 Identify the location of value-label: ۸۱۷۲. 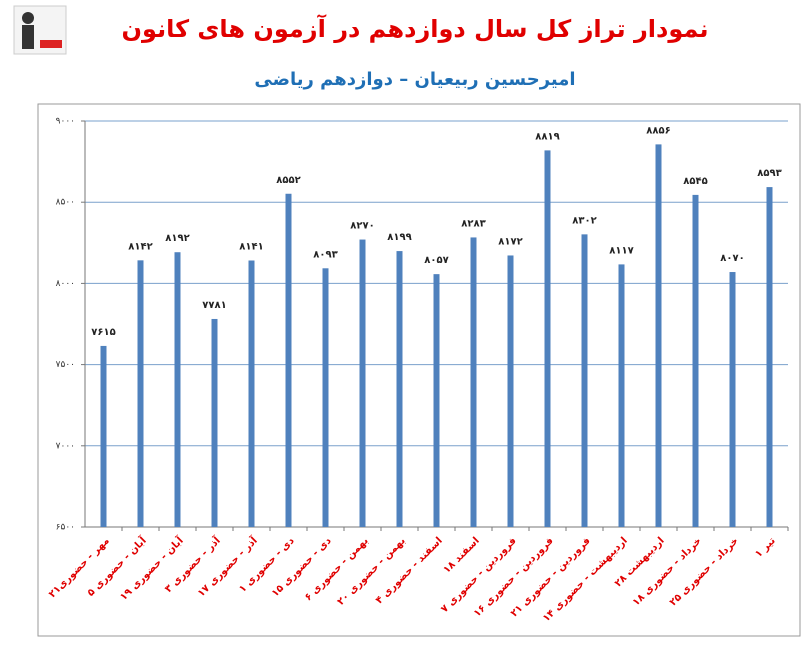
(510, 241).